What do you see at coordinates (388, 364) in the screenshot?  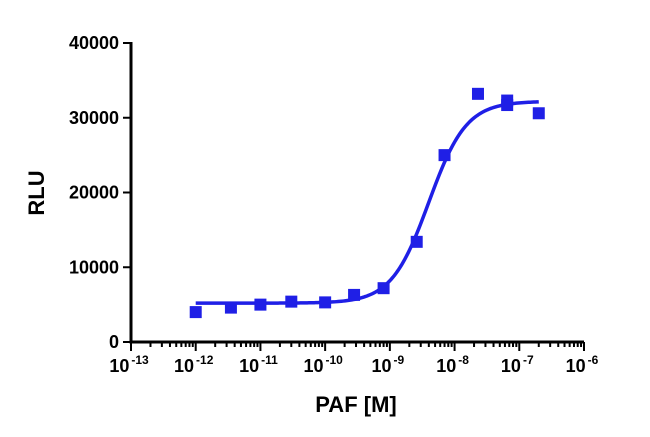 I see `x-tick-label: 10 -9` at bounding box center [388, 364].